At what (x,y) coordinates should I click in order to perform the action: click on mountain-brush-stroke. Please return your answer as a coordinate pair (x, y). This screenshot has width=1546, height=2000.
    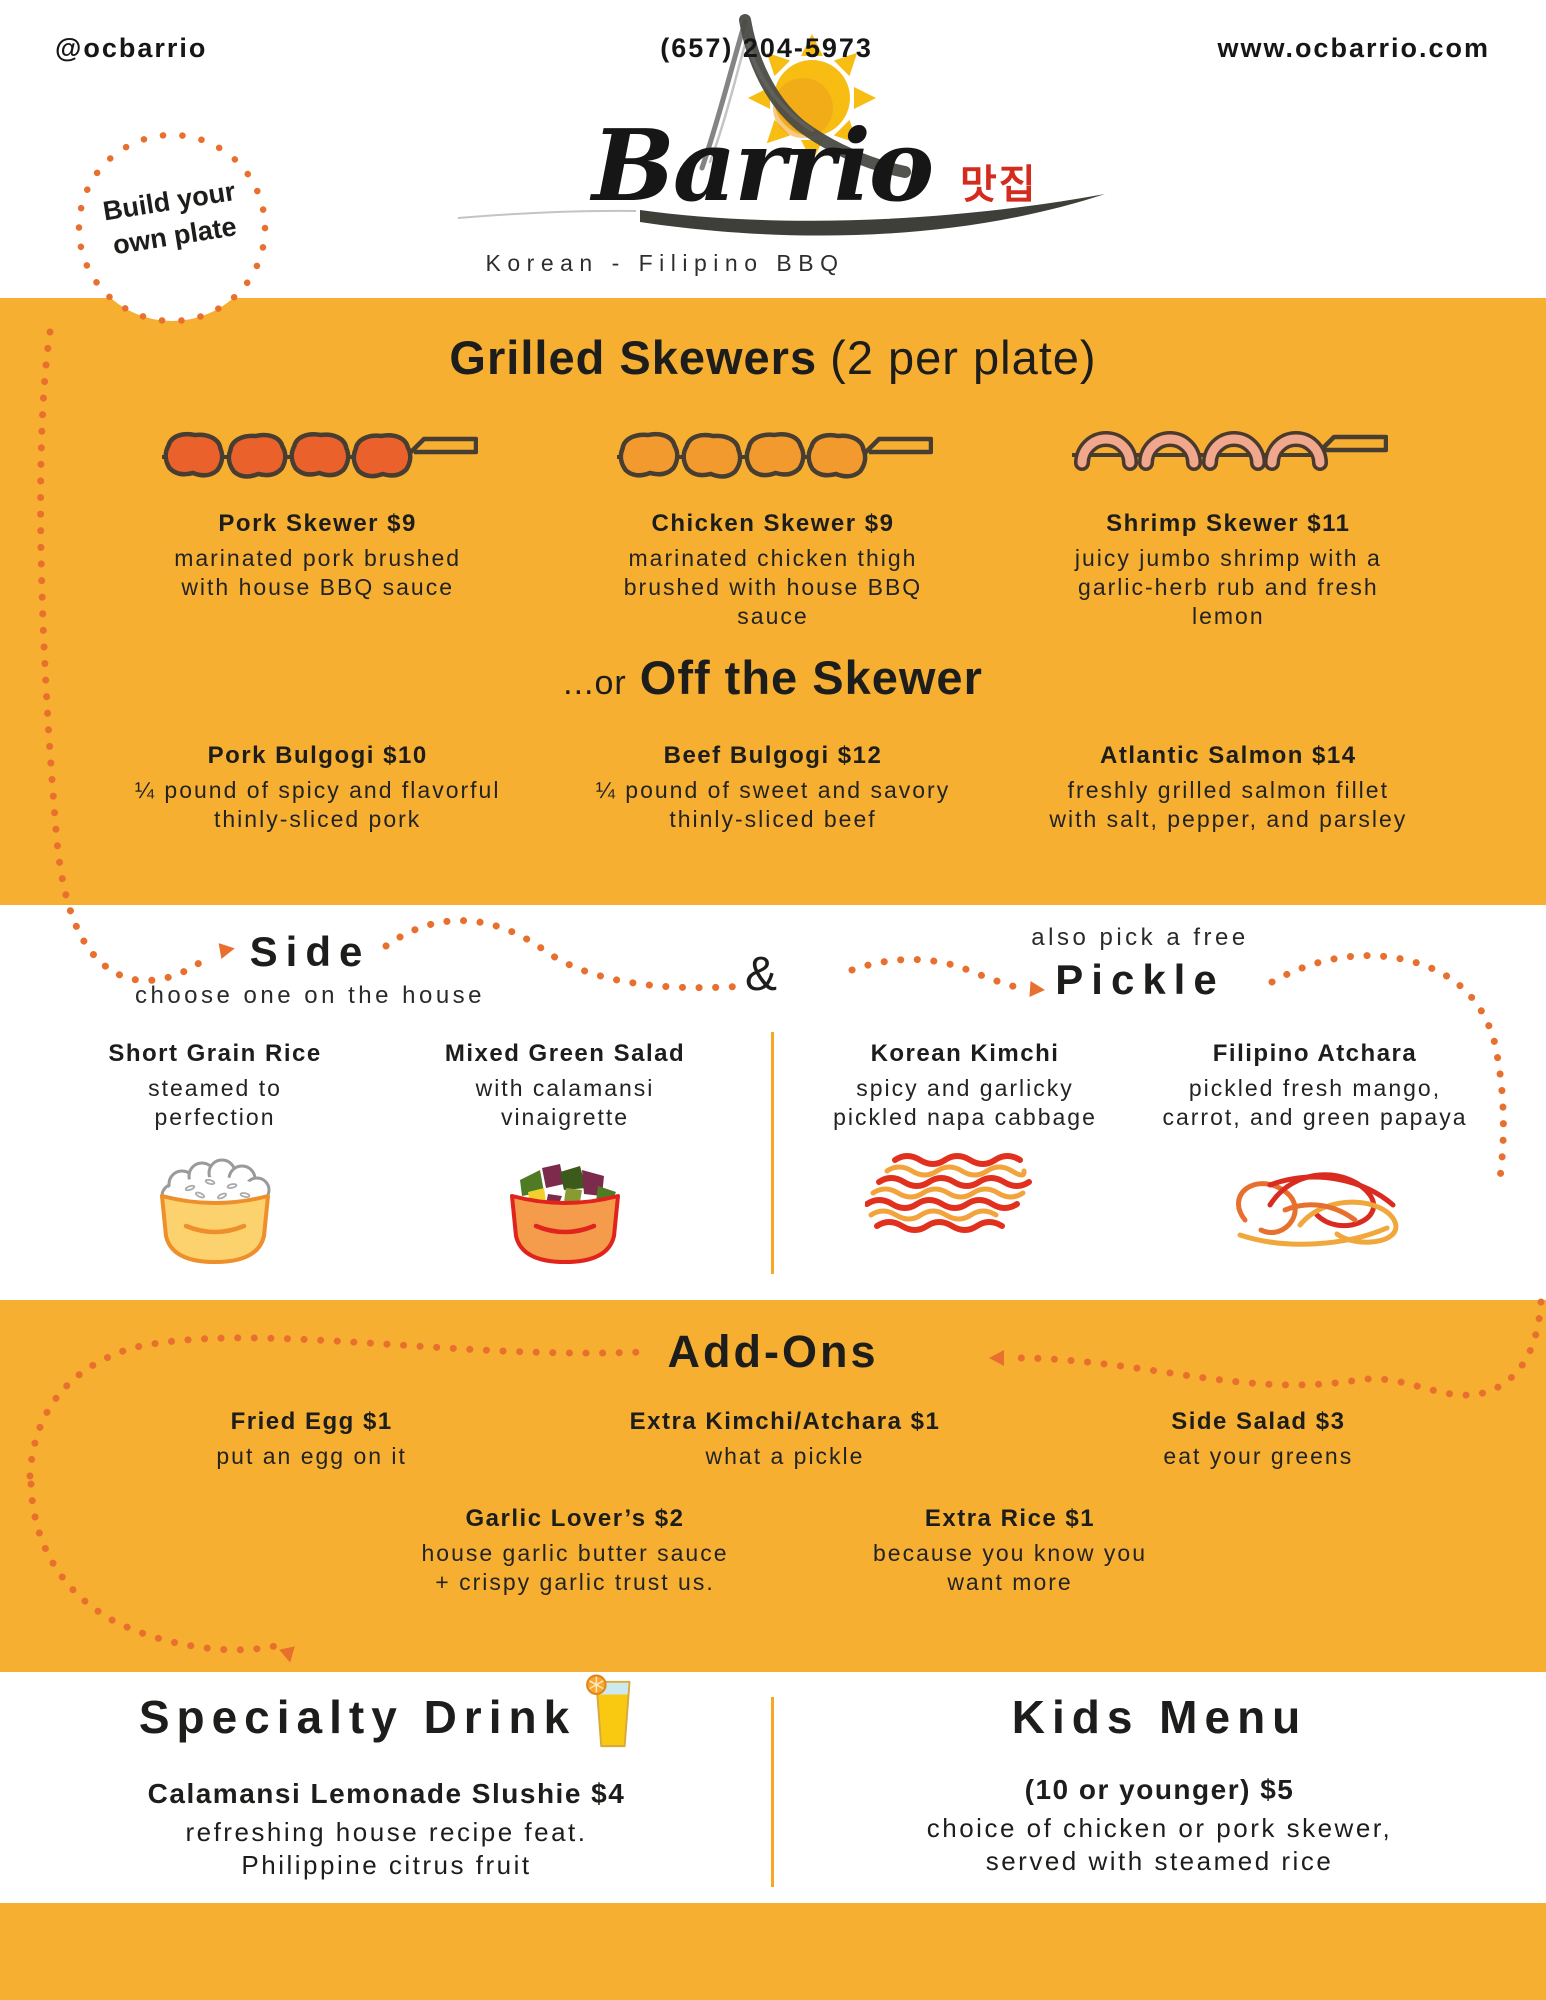
    Looking at the image, I should click on (805, 96).